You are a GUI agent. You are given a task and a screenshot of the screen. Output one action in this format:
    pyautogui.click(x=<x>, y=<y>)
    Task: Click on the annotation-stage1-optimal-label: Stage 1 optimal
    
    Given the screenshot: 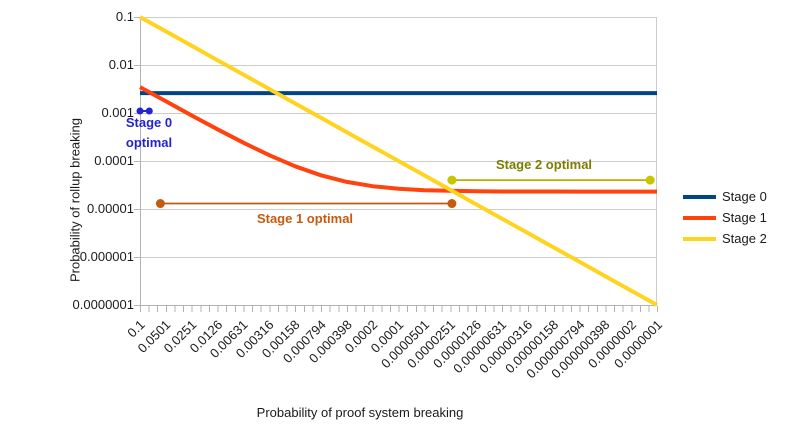 What is the action you would take?
    pyautogui.click(x=305, y=218)
    